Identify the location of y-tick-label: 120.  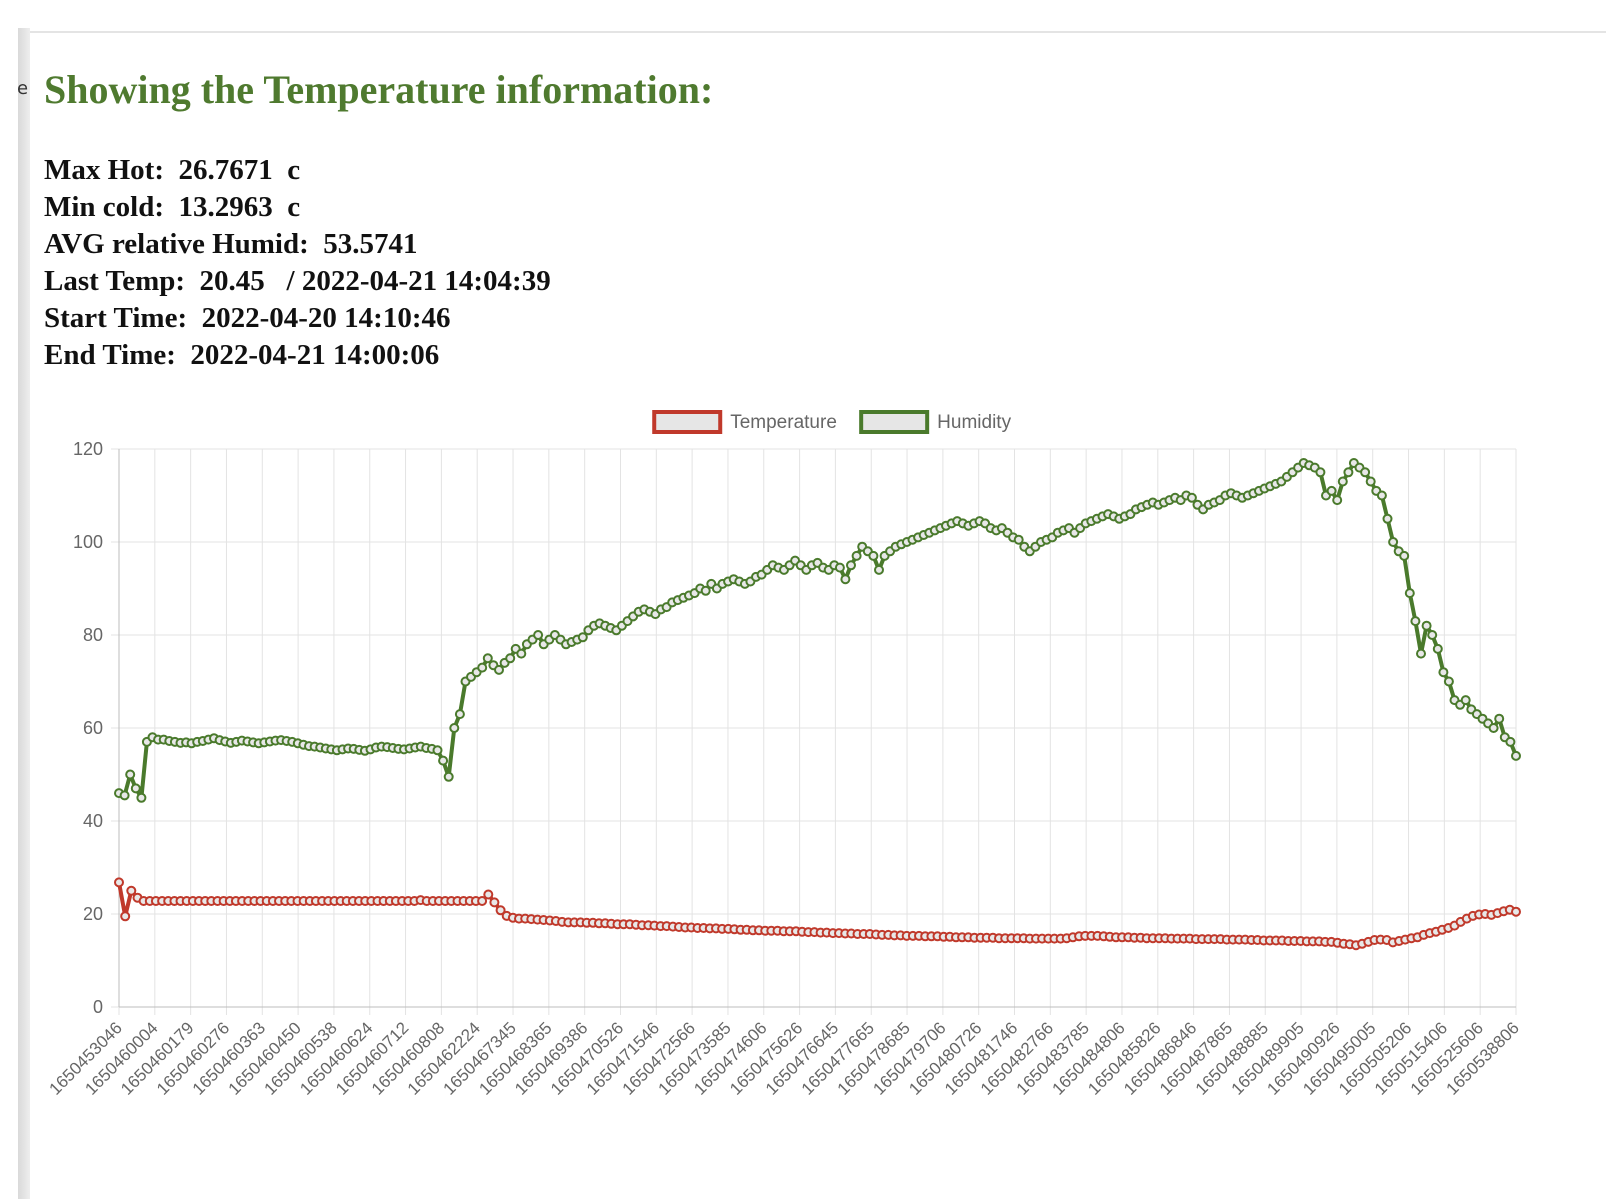
(88, 449).